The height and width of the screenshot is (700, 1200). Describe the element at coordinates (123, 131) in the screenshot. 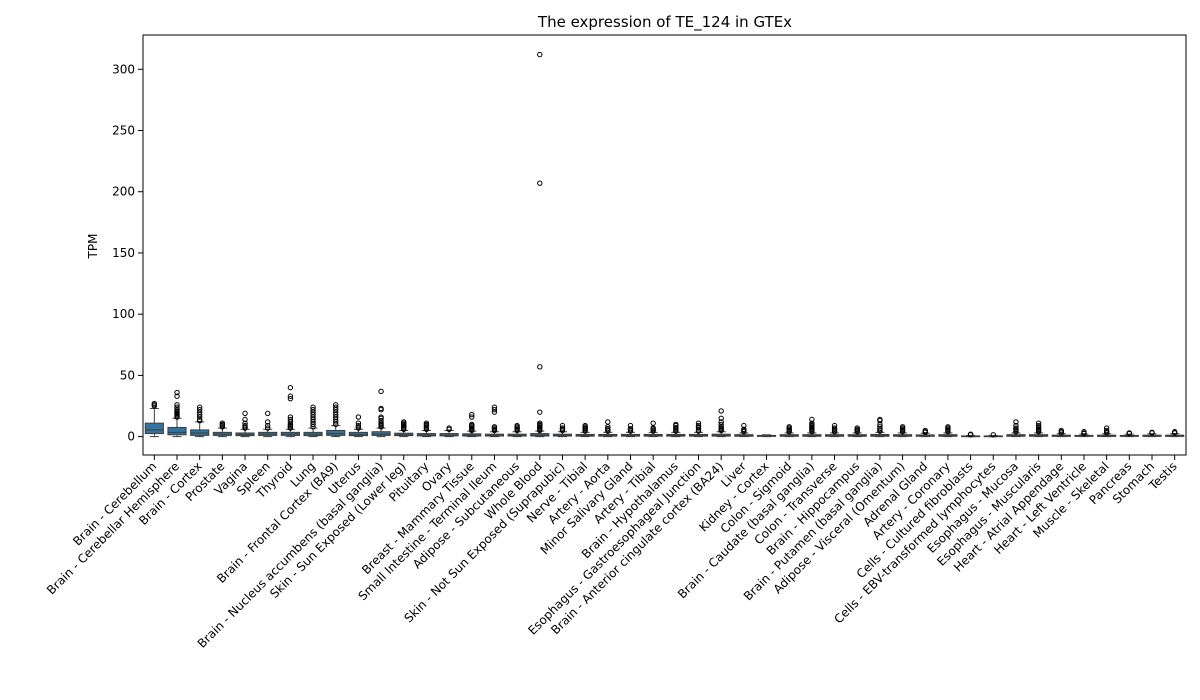

I see `y-tick-label: 250` at that location.